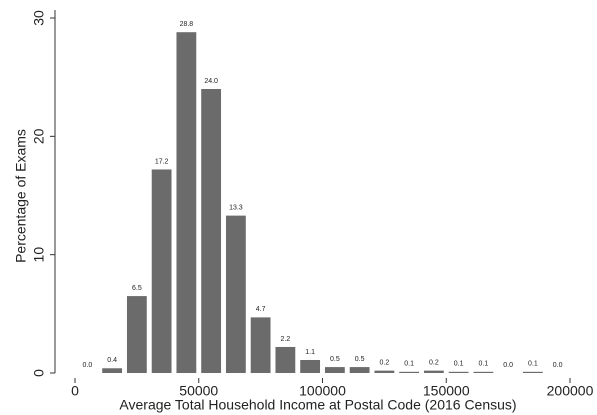 The image size is (597, 415). Describe the element at coordinates (211, 81) in the screenshot. I see `value-label: 24.0` at that location.